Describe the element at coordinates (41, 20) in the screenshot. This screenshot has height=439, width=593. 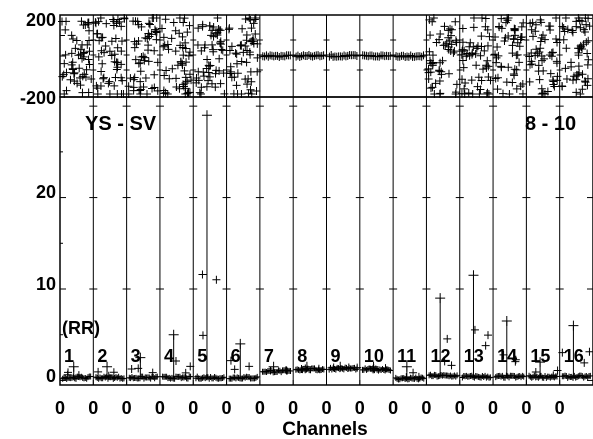
I see `phase-y-tick-top: 200` at that location.